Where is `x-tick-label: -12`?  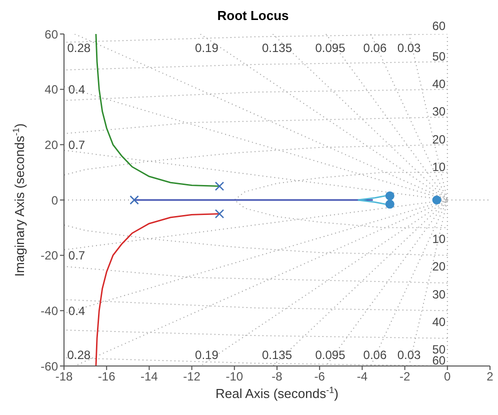 x-tick-label: -12 is located at coordinates (192, 377).